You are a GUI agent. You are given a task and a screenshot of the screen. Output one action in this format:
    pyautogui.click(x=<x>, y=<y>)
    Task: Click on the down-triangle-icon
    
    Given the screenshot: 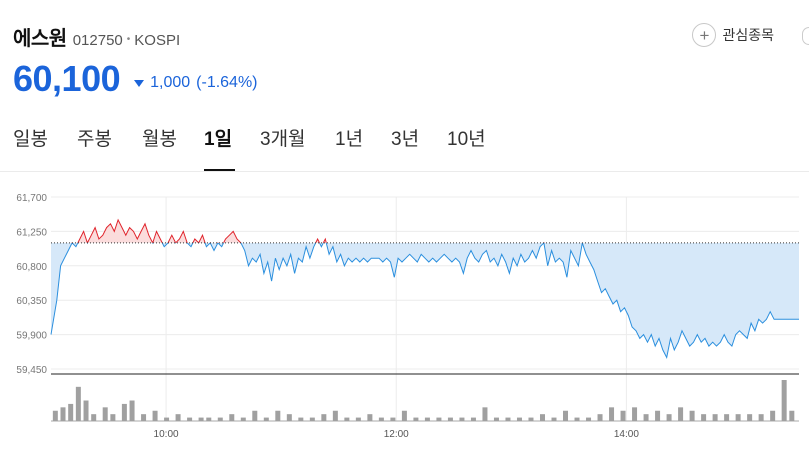 What is the action you would take?
    pyautogui.click(x=139, y=83)
    